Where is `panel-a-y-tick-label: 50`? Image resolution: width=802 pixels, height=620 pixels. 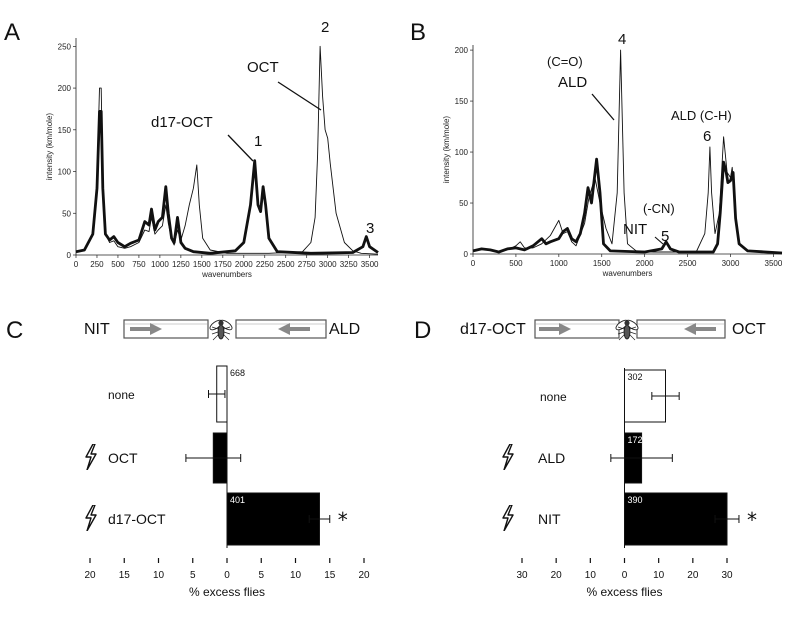
panel-a-y-tick-label: 50 is located at coordinates (66, 213).